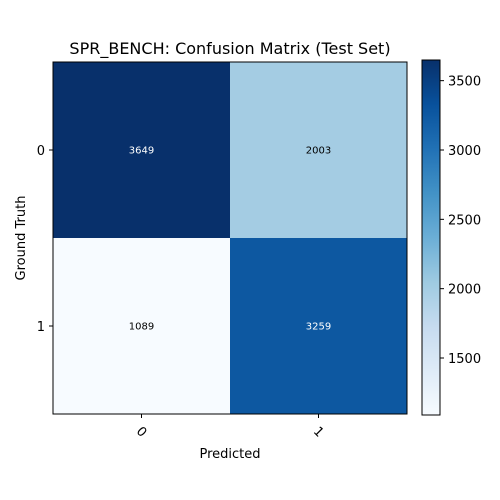 This screenshot has height=500, width=500. I want to click on y-tick-label-0: 0, so click(41, 151).